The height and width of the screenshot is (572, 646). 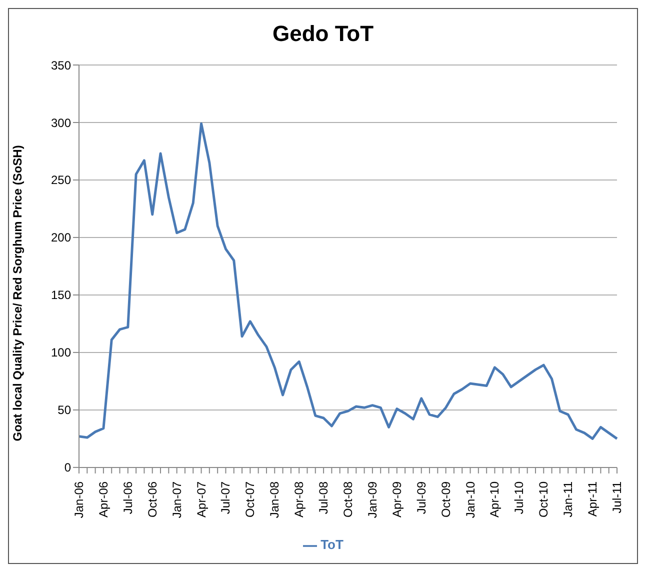 What do you see at coordinates (177, 499) in the screenshot?
I see `x-tick-label: Jan-07` at bounding box center [177, 499].